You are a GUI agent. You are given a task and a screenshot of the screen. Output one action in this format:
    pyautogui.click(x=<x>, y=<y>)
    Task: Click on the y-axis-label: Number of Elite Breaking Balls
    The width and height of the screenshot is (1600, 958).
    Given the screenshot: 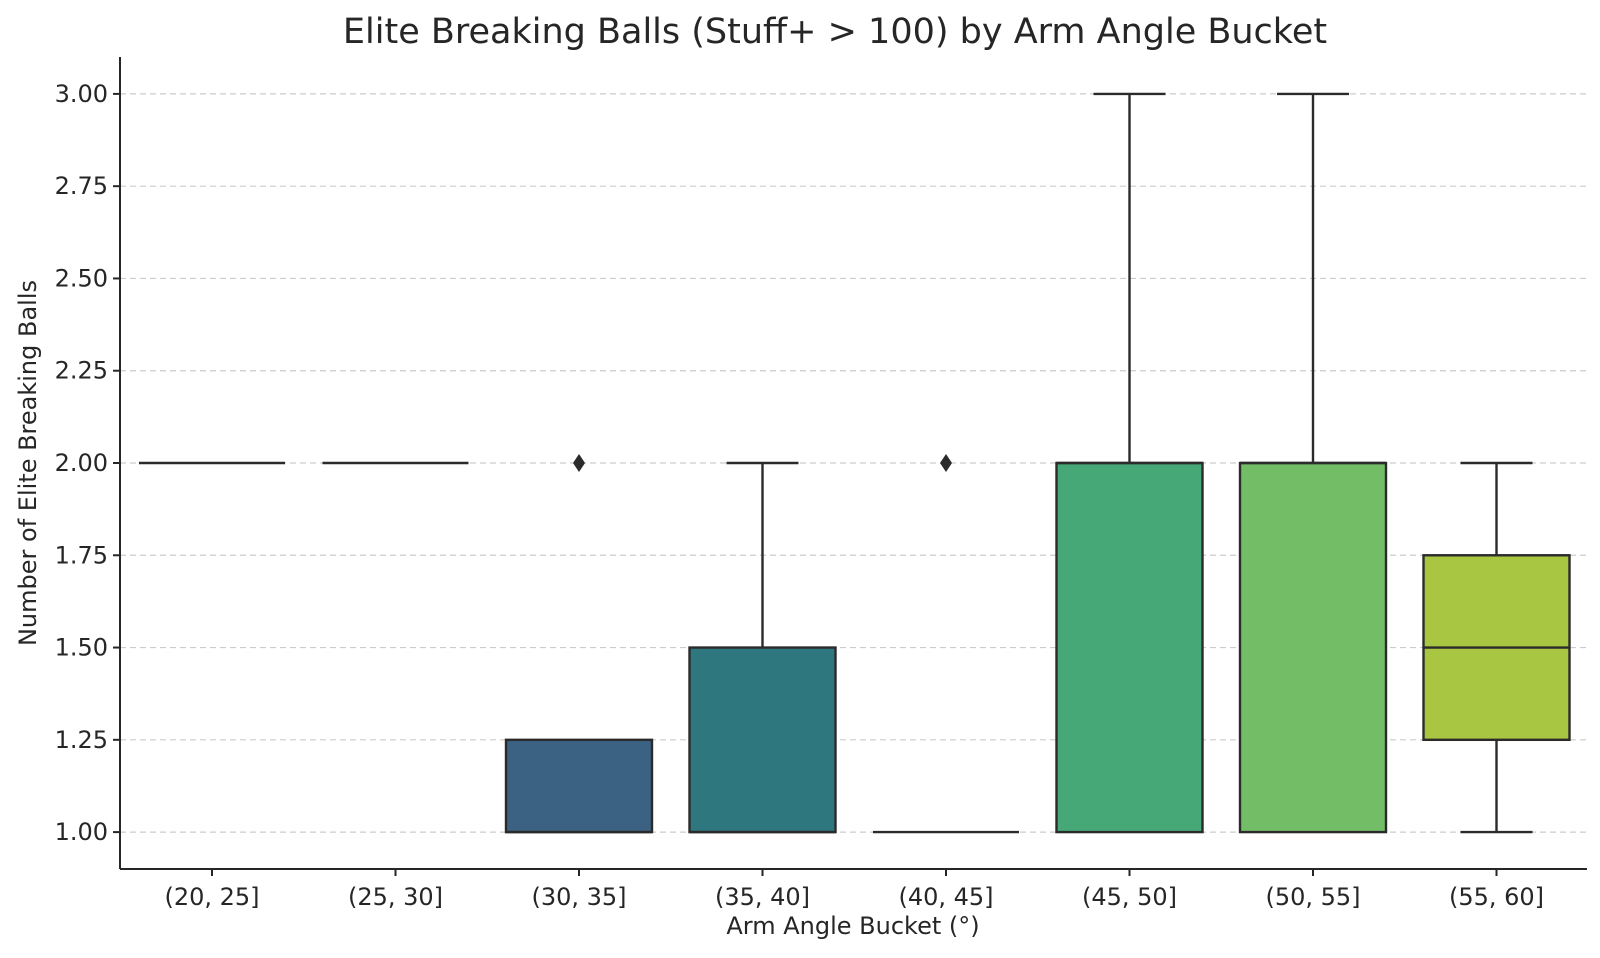 What is the action you would take?
    pyautogui.click(x=28, y=463)
    